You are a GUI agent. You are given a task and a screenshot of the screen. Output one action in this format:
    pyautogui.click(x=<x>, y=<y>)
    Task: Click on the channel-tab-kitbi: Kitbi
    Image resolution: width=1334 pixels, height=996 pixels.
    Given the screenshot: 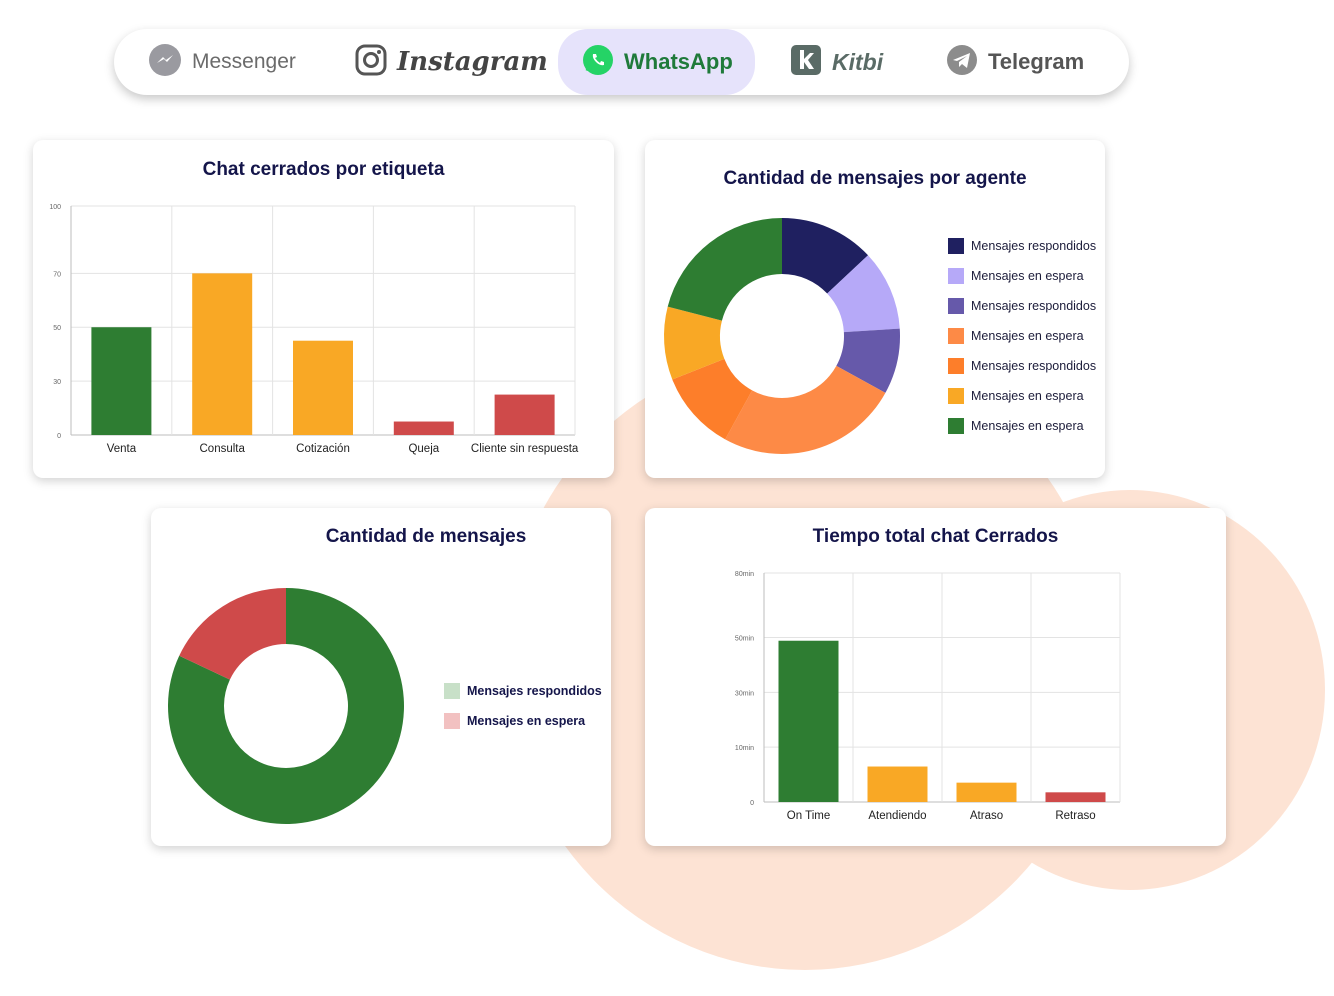 What is the action you would take?
    pyautogui.click(x=850, y=62)
    